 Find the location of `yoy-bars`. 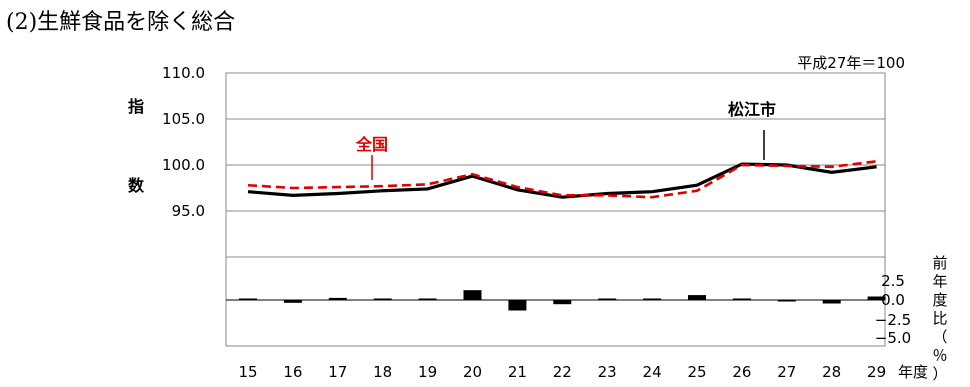

yoy-bars is located at coordinates (562, 300).